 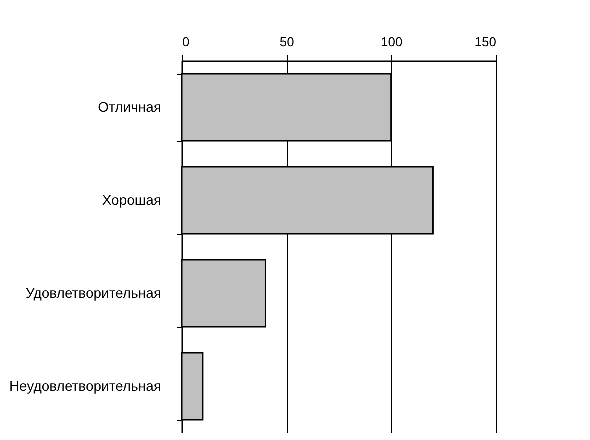 I want to click on x-tick-label: 100, so click(x=391, y=42).